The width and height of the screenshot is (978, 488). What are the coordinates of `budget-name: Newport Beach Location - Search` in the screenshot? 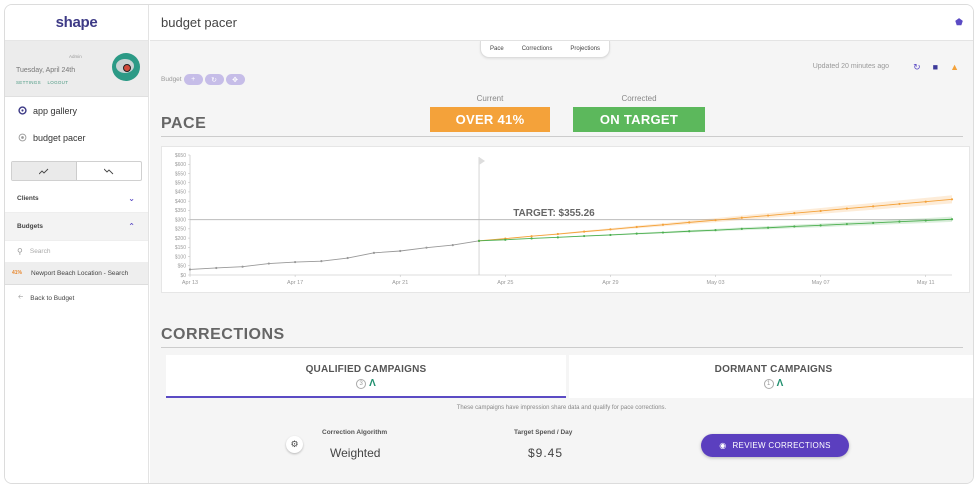 It's located at (80, 273).